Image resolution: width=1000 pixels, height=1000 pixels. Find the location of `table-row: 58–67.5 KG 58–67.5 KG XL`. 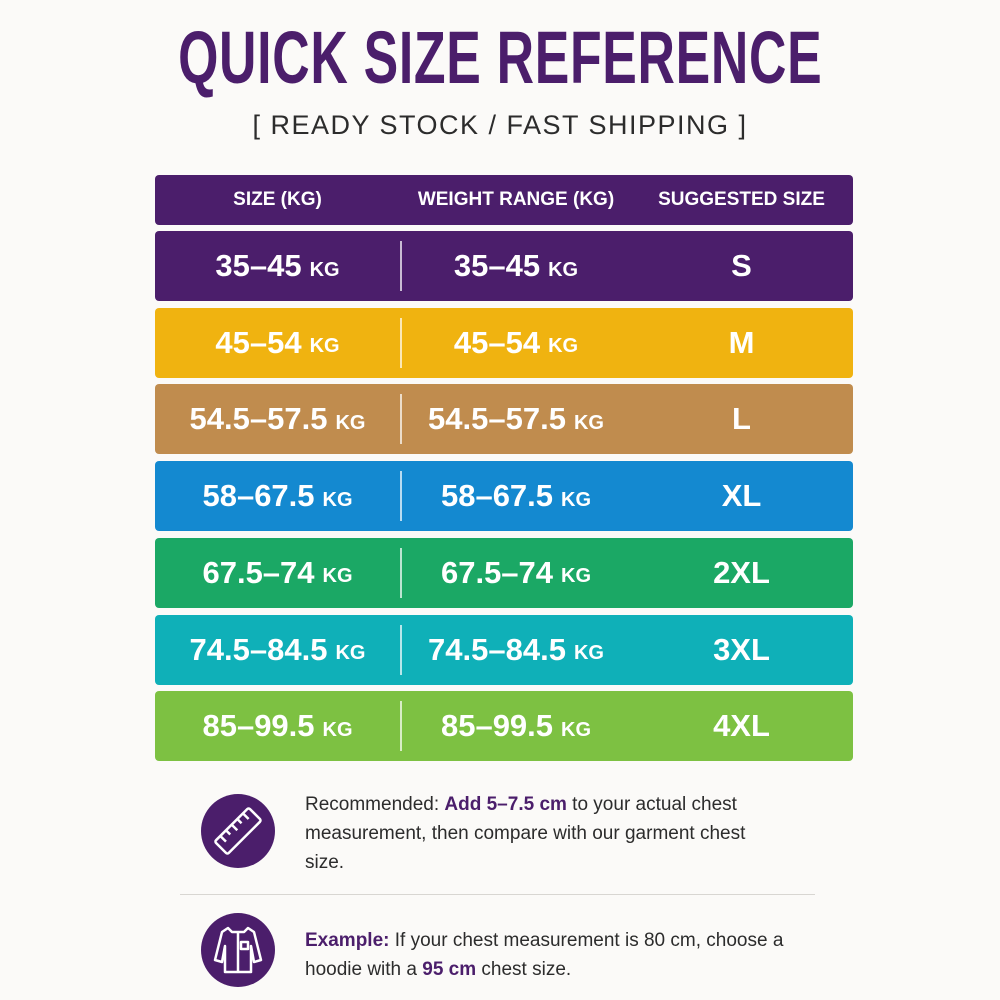

table-row: 58–67.5 KG 58–67.5 KG XL is located at coordinates (504, 496).